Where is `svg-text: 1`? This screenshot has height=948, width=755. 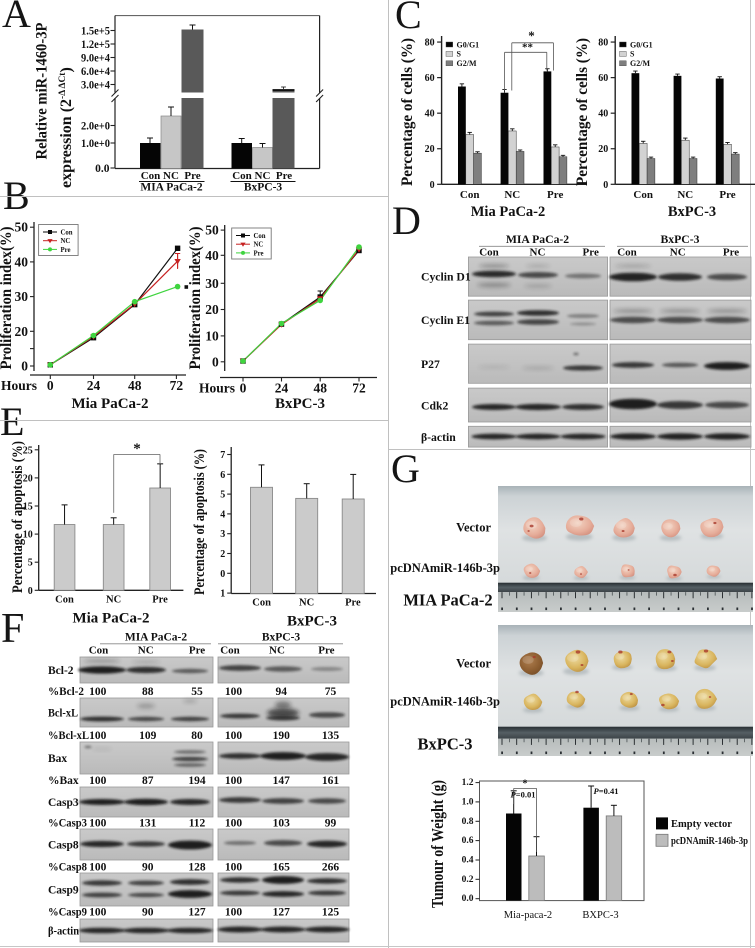 svg-text: 1 is located at coordinates (222, 594).